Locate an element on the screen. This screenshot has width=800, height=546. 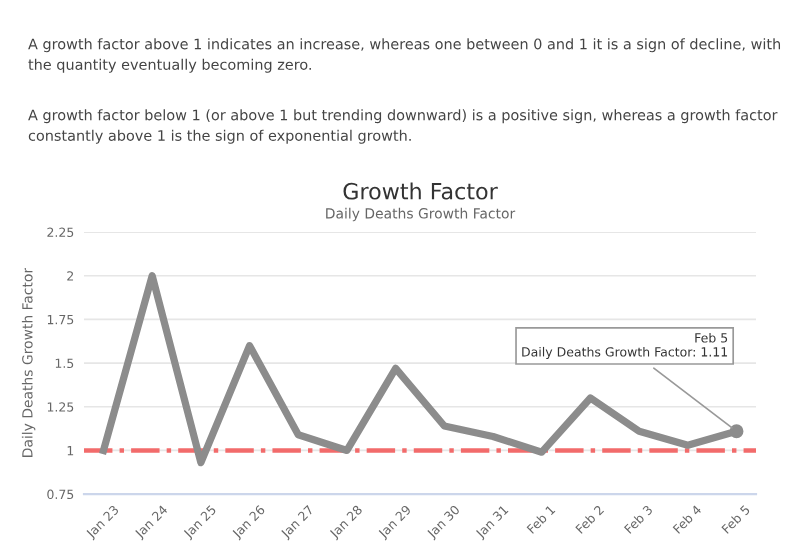
chart-title: Growth Factor is located at coordinates (420, 191).